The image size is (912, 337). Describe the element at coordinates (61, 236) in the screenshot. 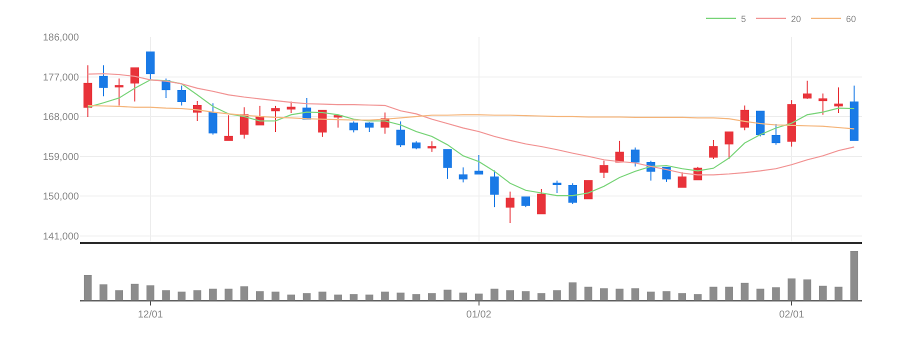

I see `y-tick-label: 141,000` at that location.